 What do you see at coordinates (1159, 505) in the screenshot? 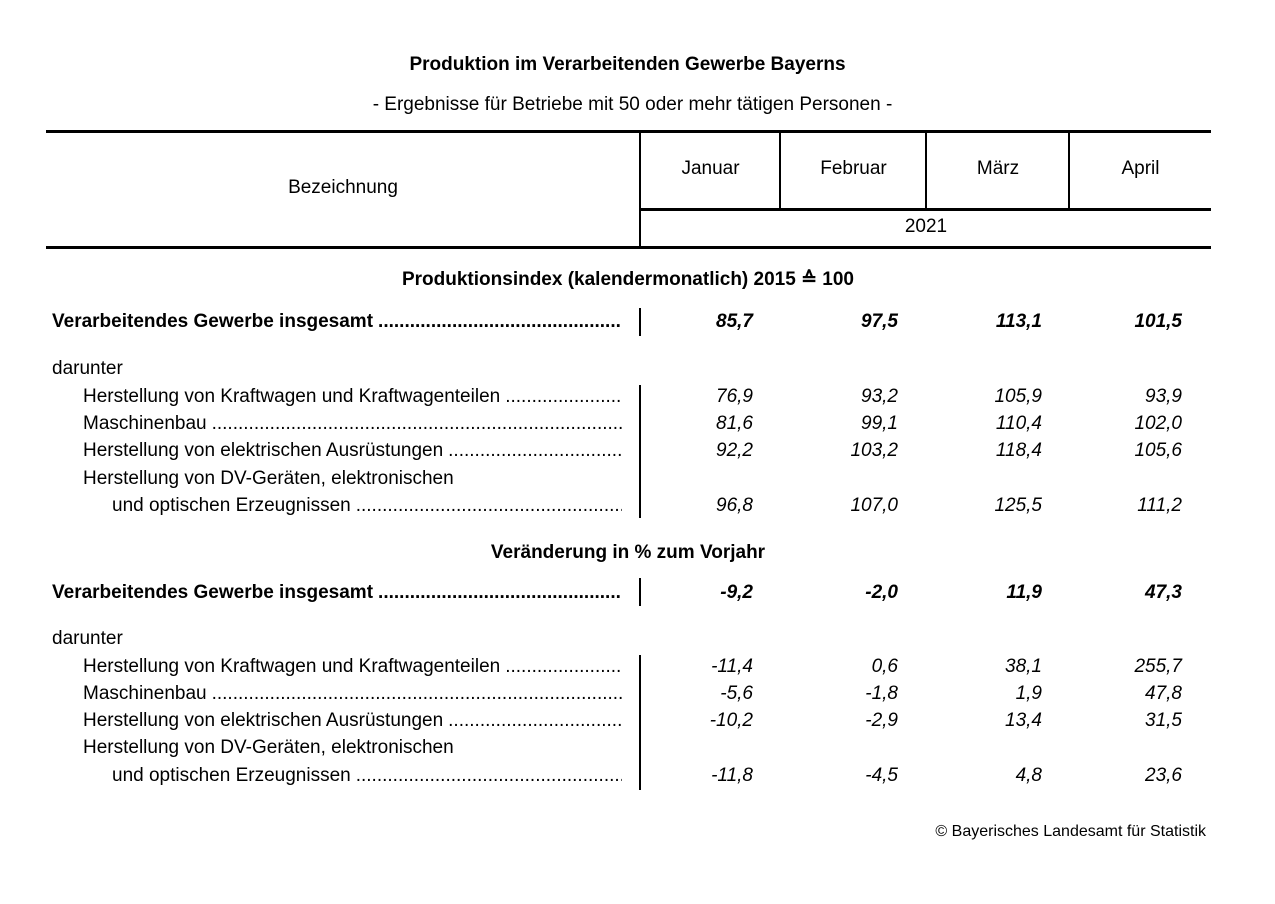
I see `value-cell-april: 111,2` at bounding box center [1159, 505].